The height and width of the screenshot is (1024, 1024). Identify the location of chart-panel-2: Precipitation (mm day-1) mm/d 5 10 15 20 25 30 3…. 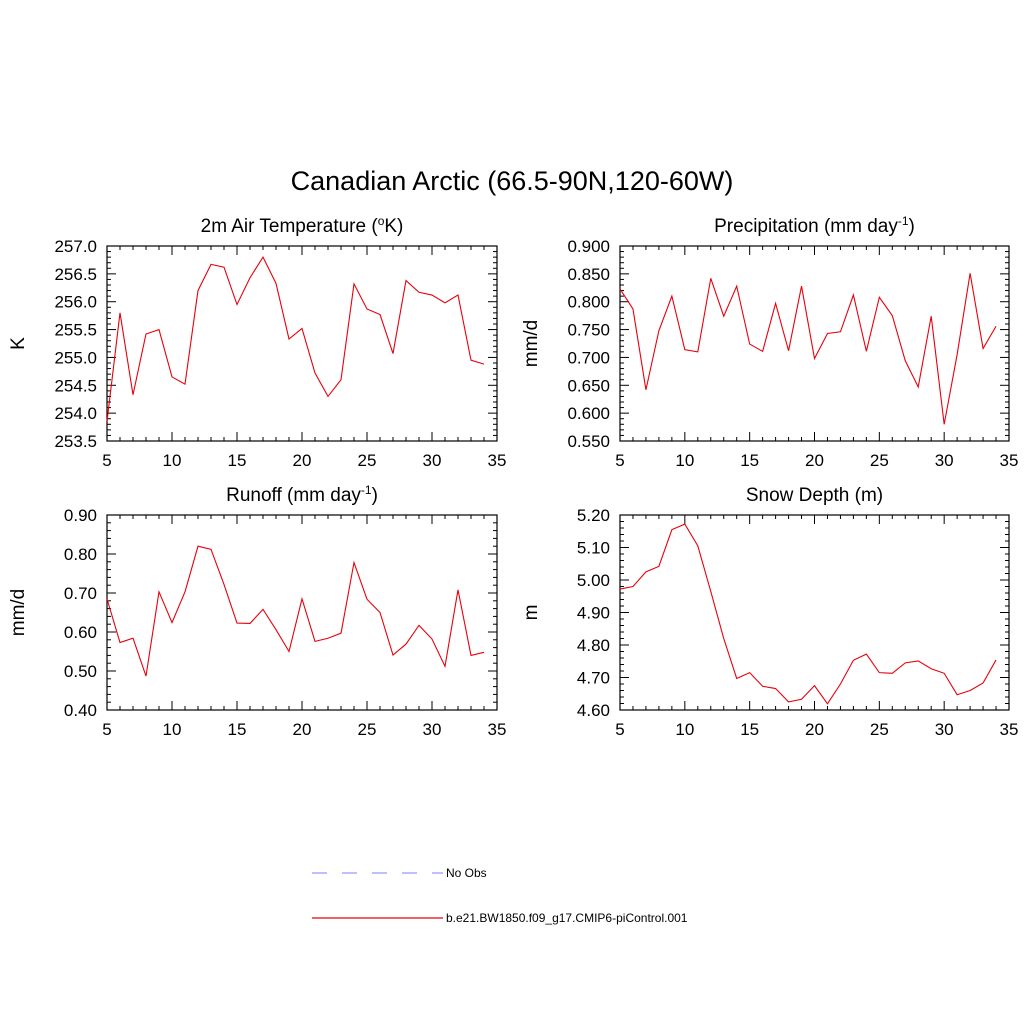
(769, 342).